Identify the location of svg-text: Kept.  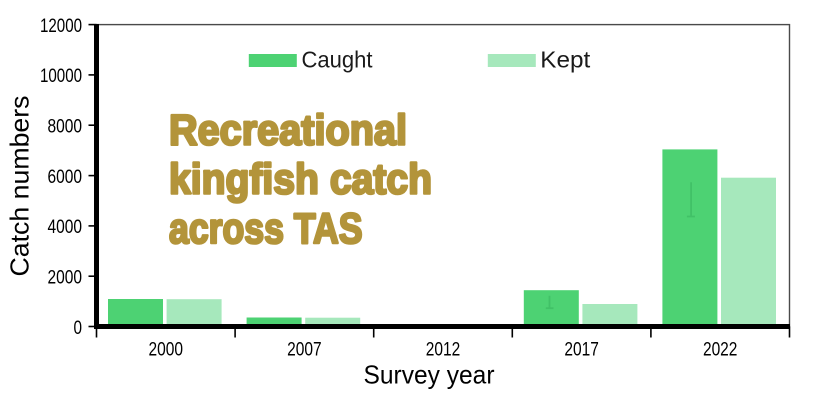
(565, 60).